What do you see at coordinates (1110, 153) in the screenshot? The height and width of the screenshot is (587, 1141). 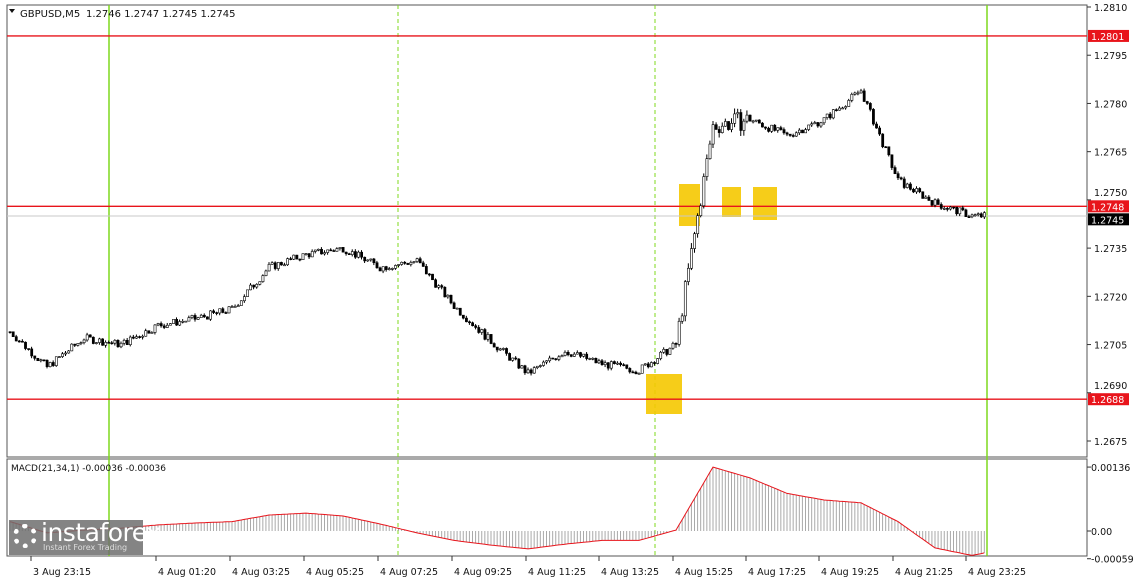 I see `y-tick-label: 1.2765` at bounding box center [1110, 153].